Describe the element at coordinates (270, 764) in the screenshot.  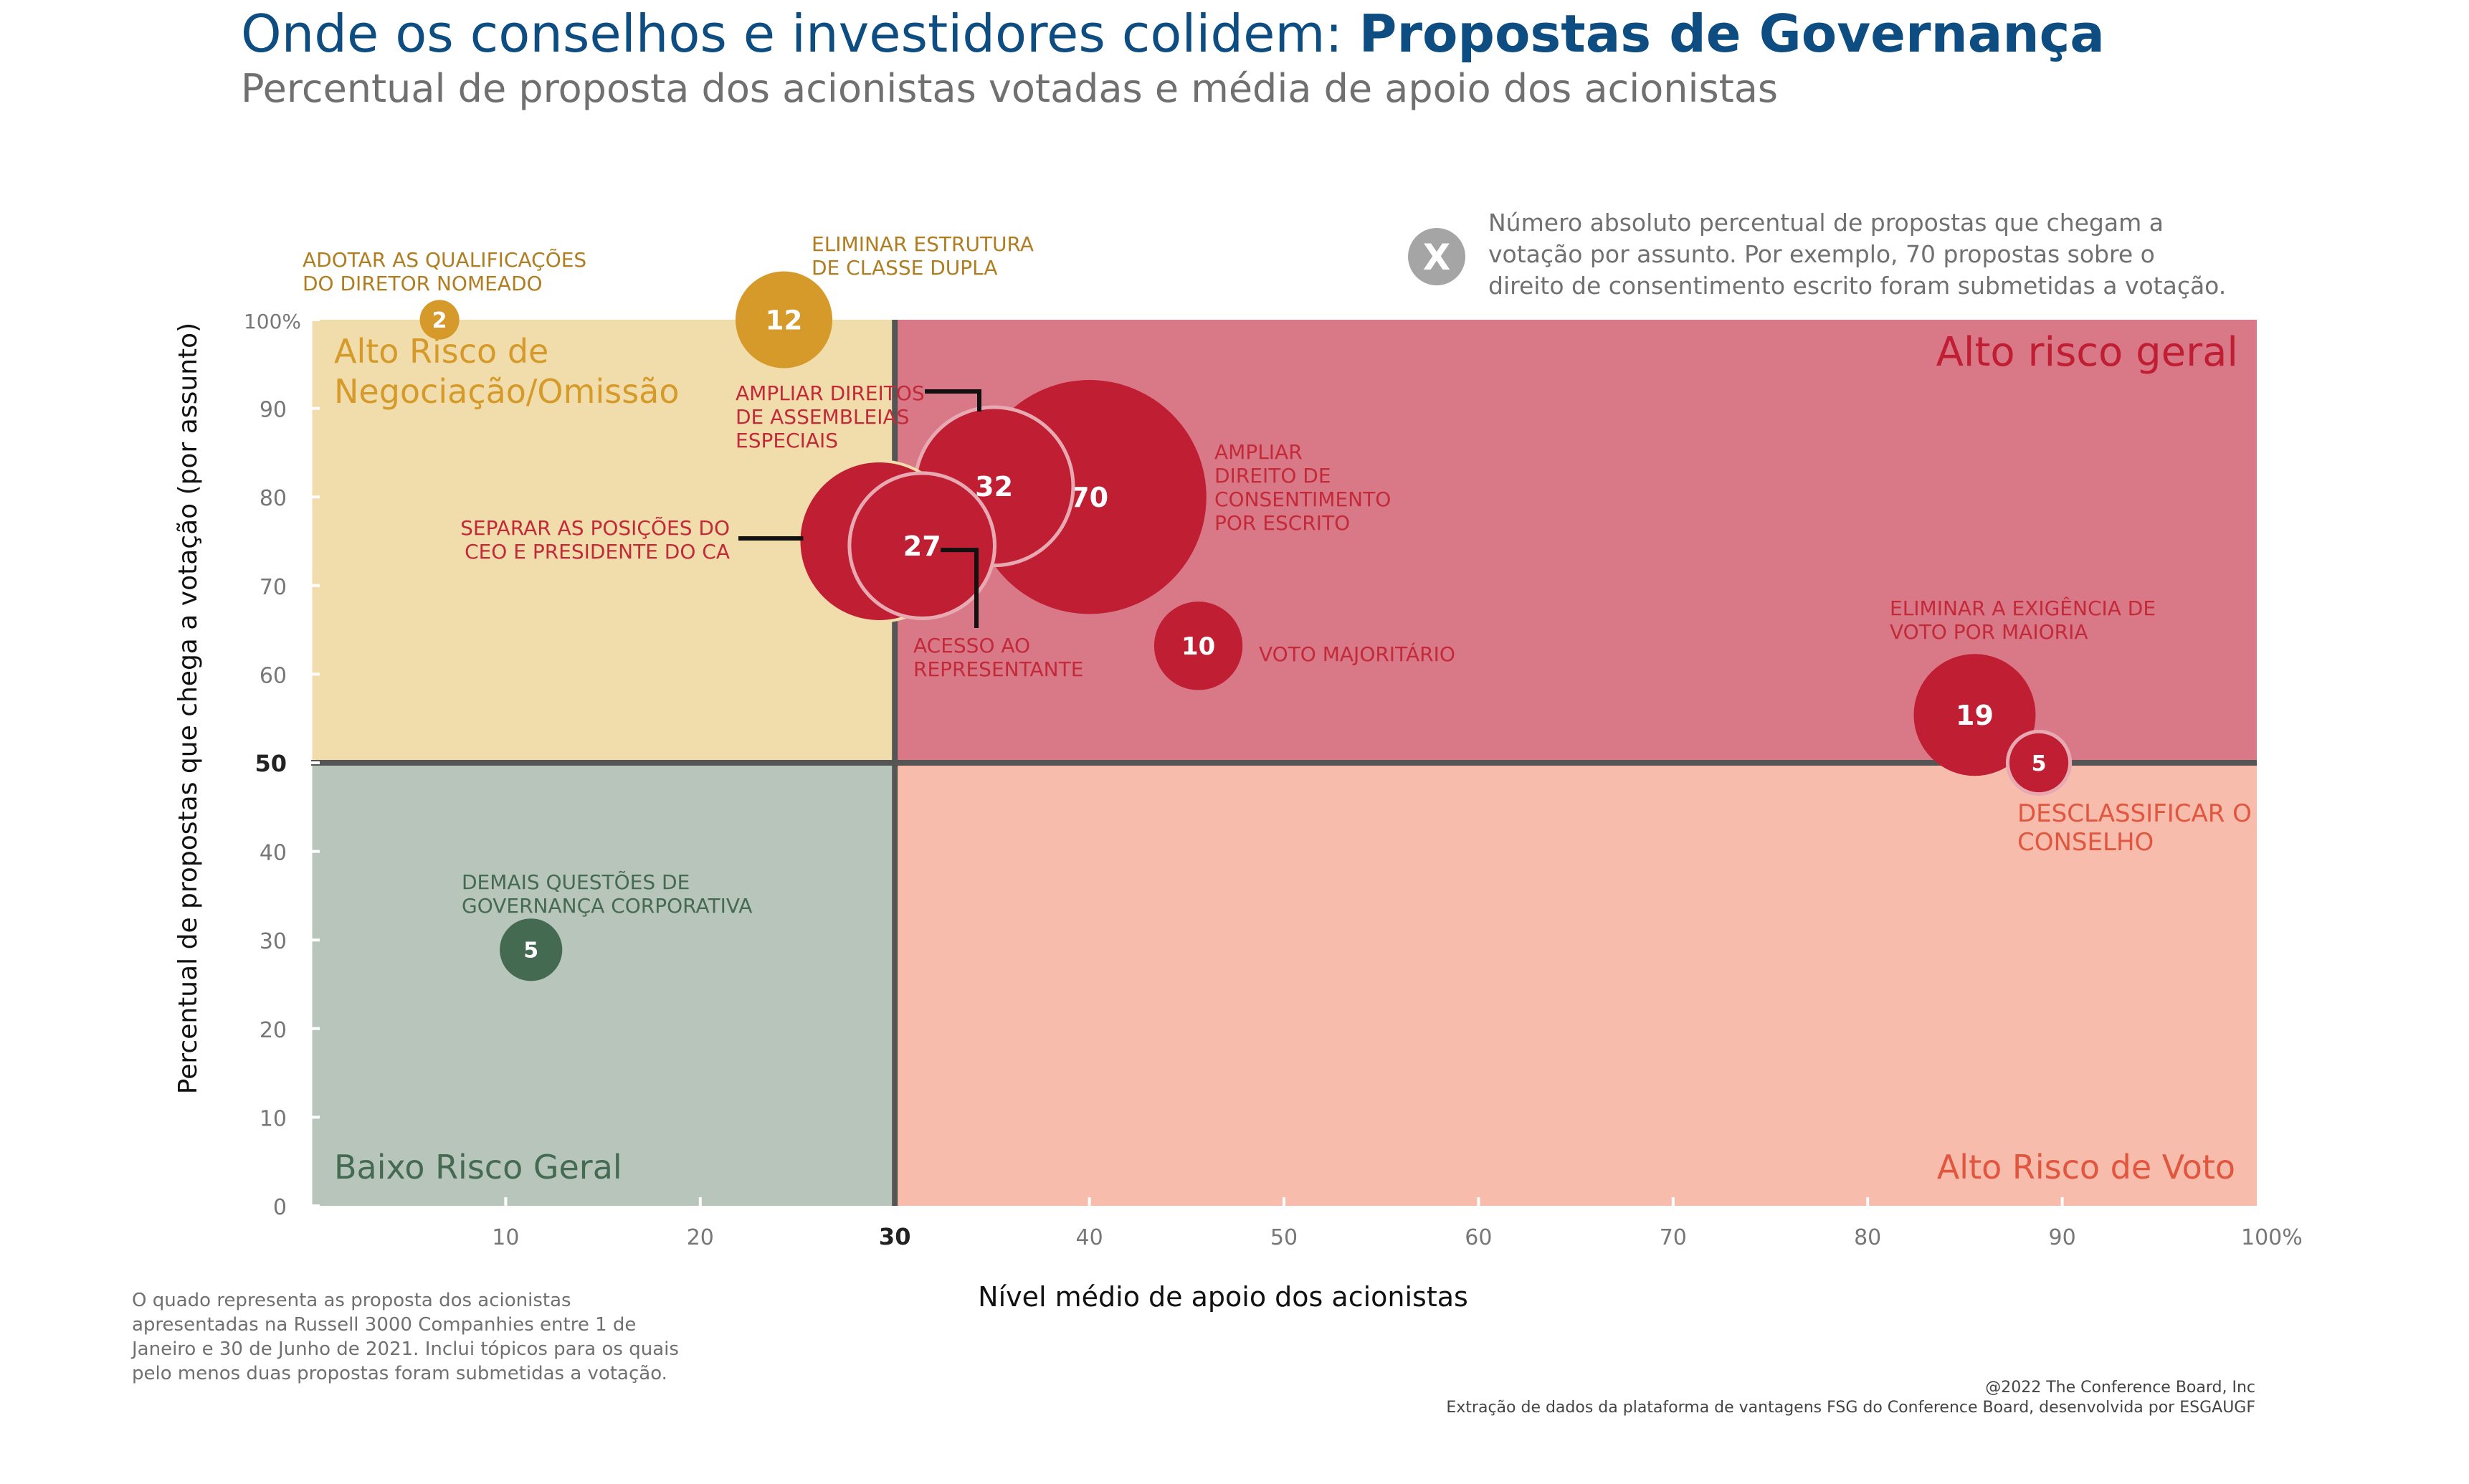
I see `y-tick-label: 50` at that location.